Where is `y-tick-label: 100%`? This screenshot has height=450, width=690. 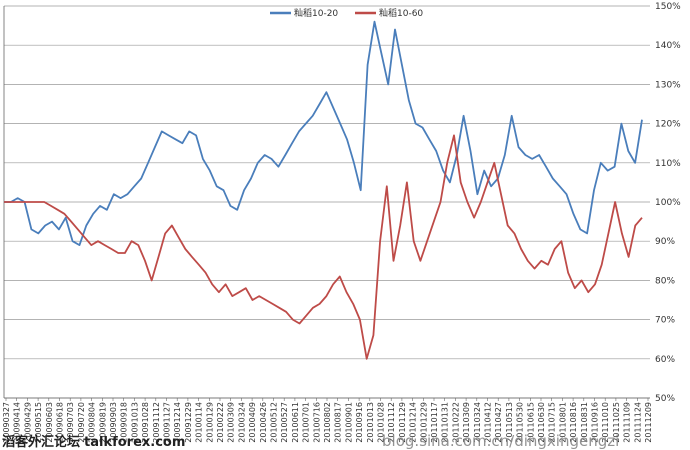 y-tick-label: 100% is located at coordinates (668, 203).